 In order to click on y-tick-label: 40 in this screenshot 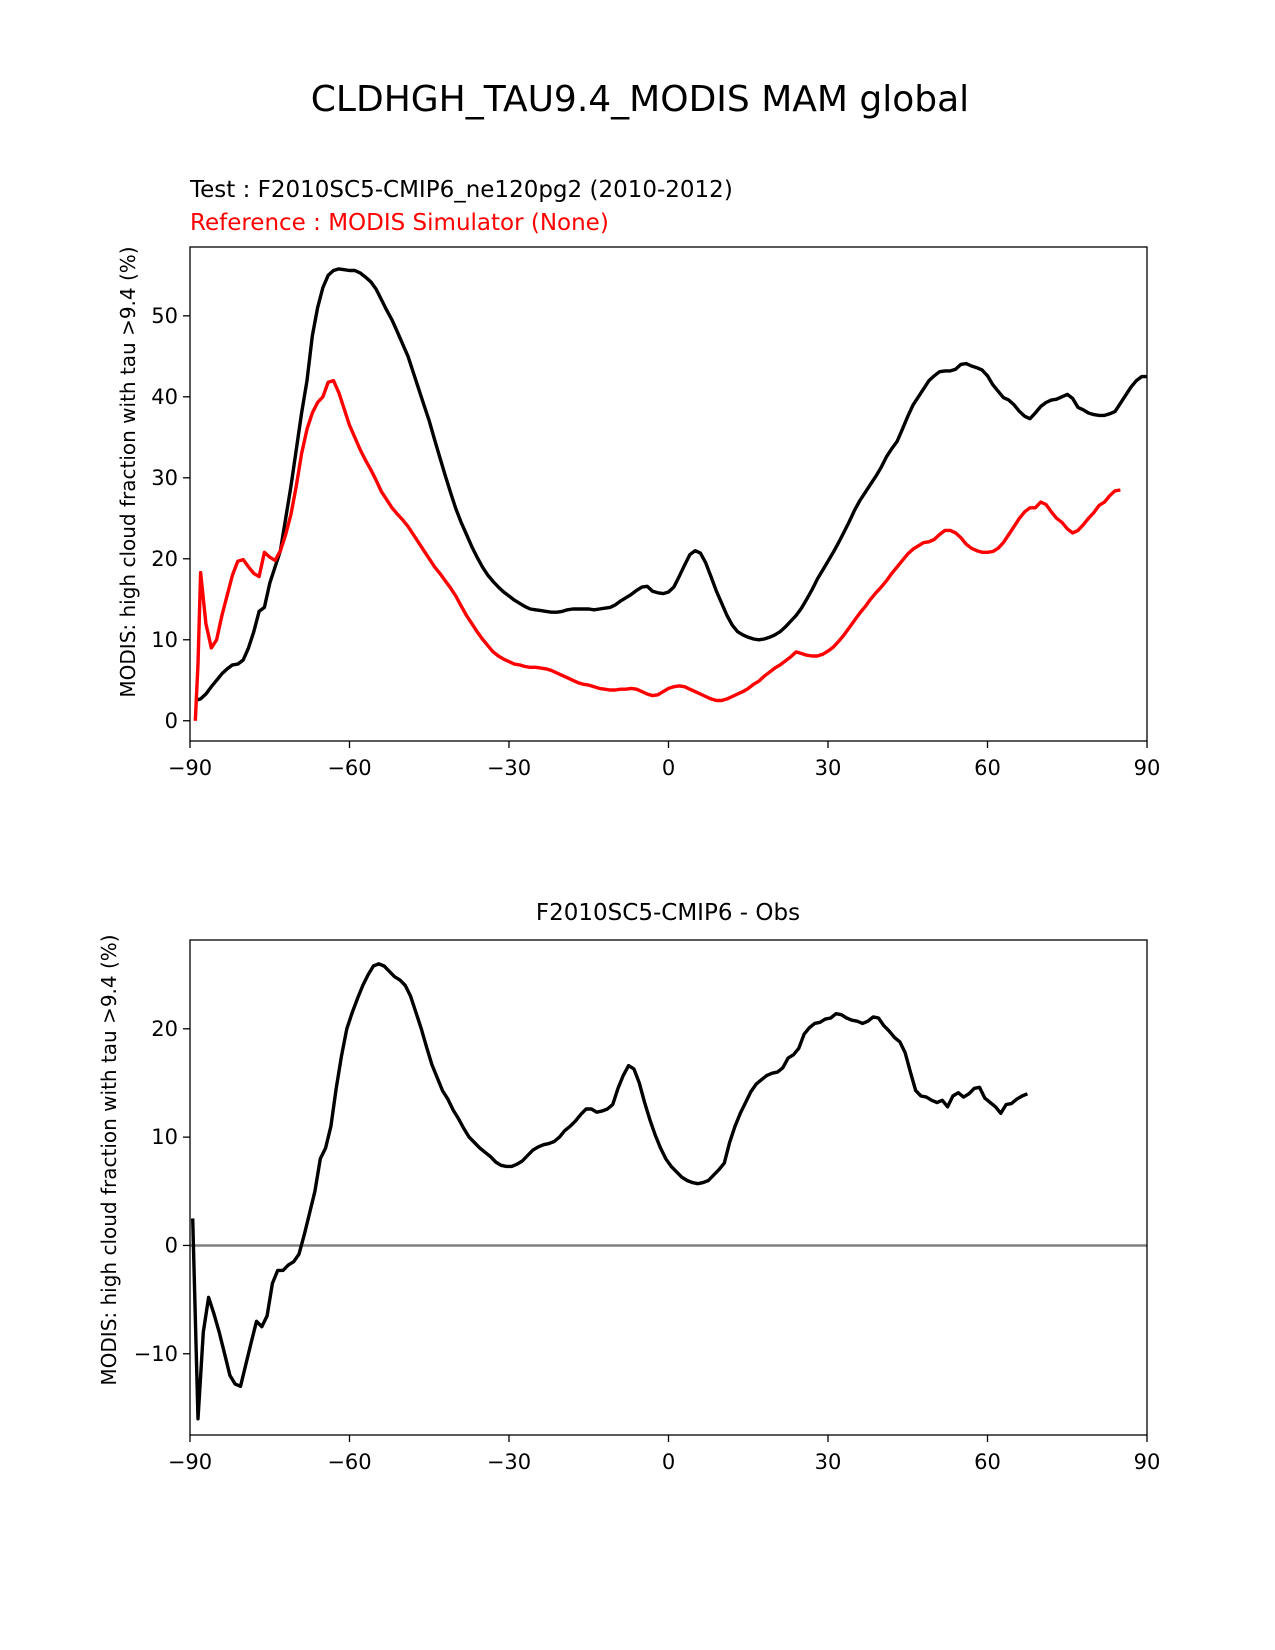, I will do `click(164, 397)`.